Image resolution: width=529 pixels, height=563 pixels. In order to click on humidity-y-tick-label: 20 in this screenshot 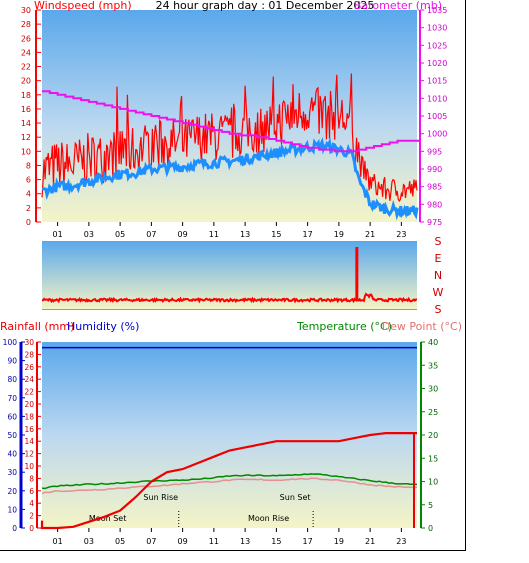, I will do `click(12, 491)`.